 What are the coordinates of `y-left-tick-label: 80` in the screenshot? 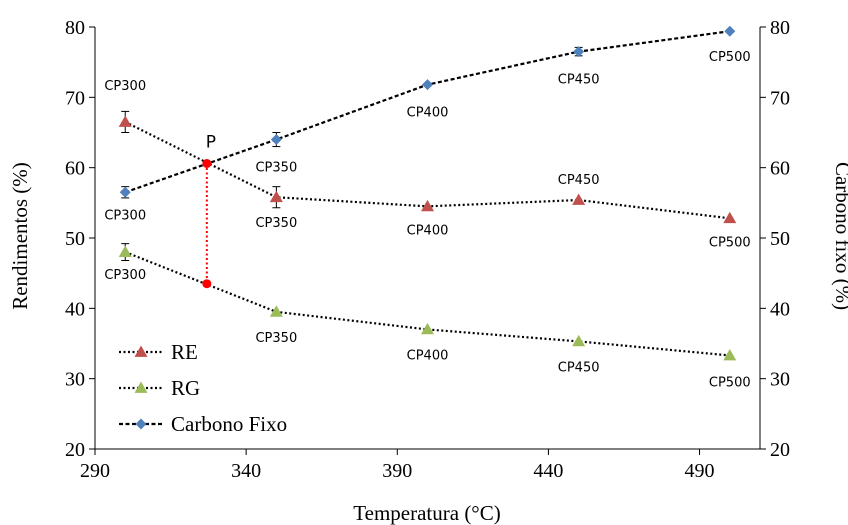 It's located at (75, 28).